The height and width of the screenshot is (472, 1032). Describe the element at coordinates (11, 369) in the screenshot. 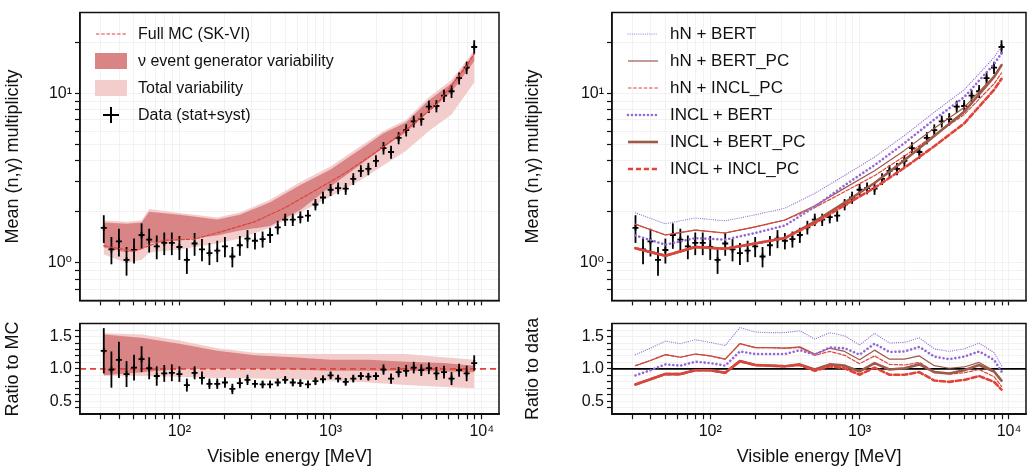

I see `y-axis-title: Ratio to MC` at that location.